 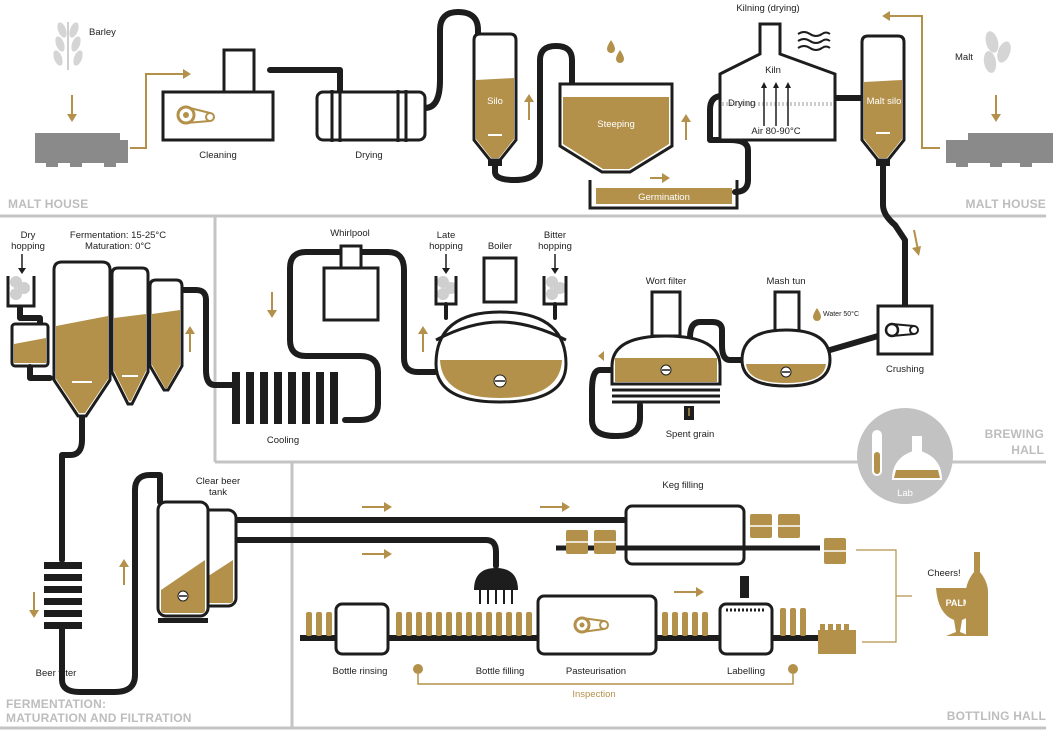 What do you see at coordinates (495, 101) in the screenshot?
I see `silo-label: Silo` at bounding box center [495, 101].